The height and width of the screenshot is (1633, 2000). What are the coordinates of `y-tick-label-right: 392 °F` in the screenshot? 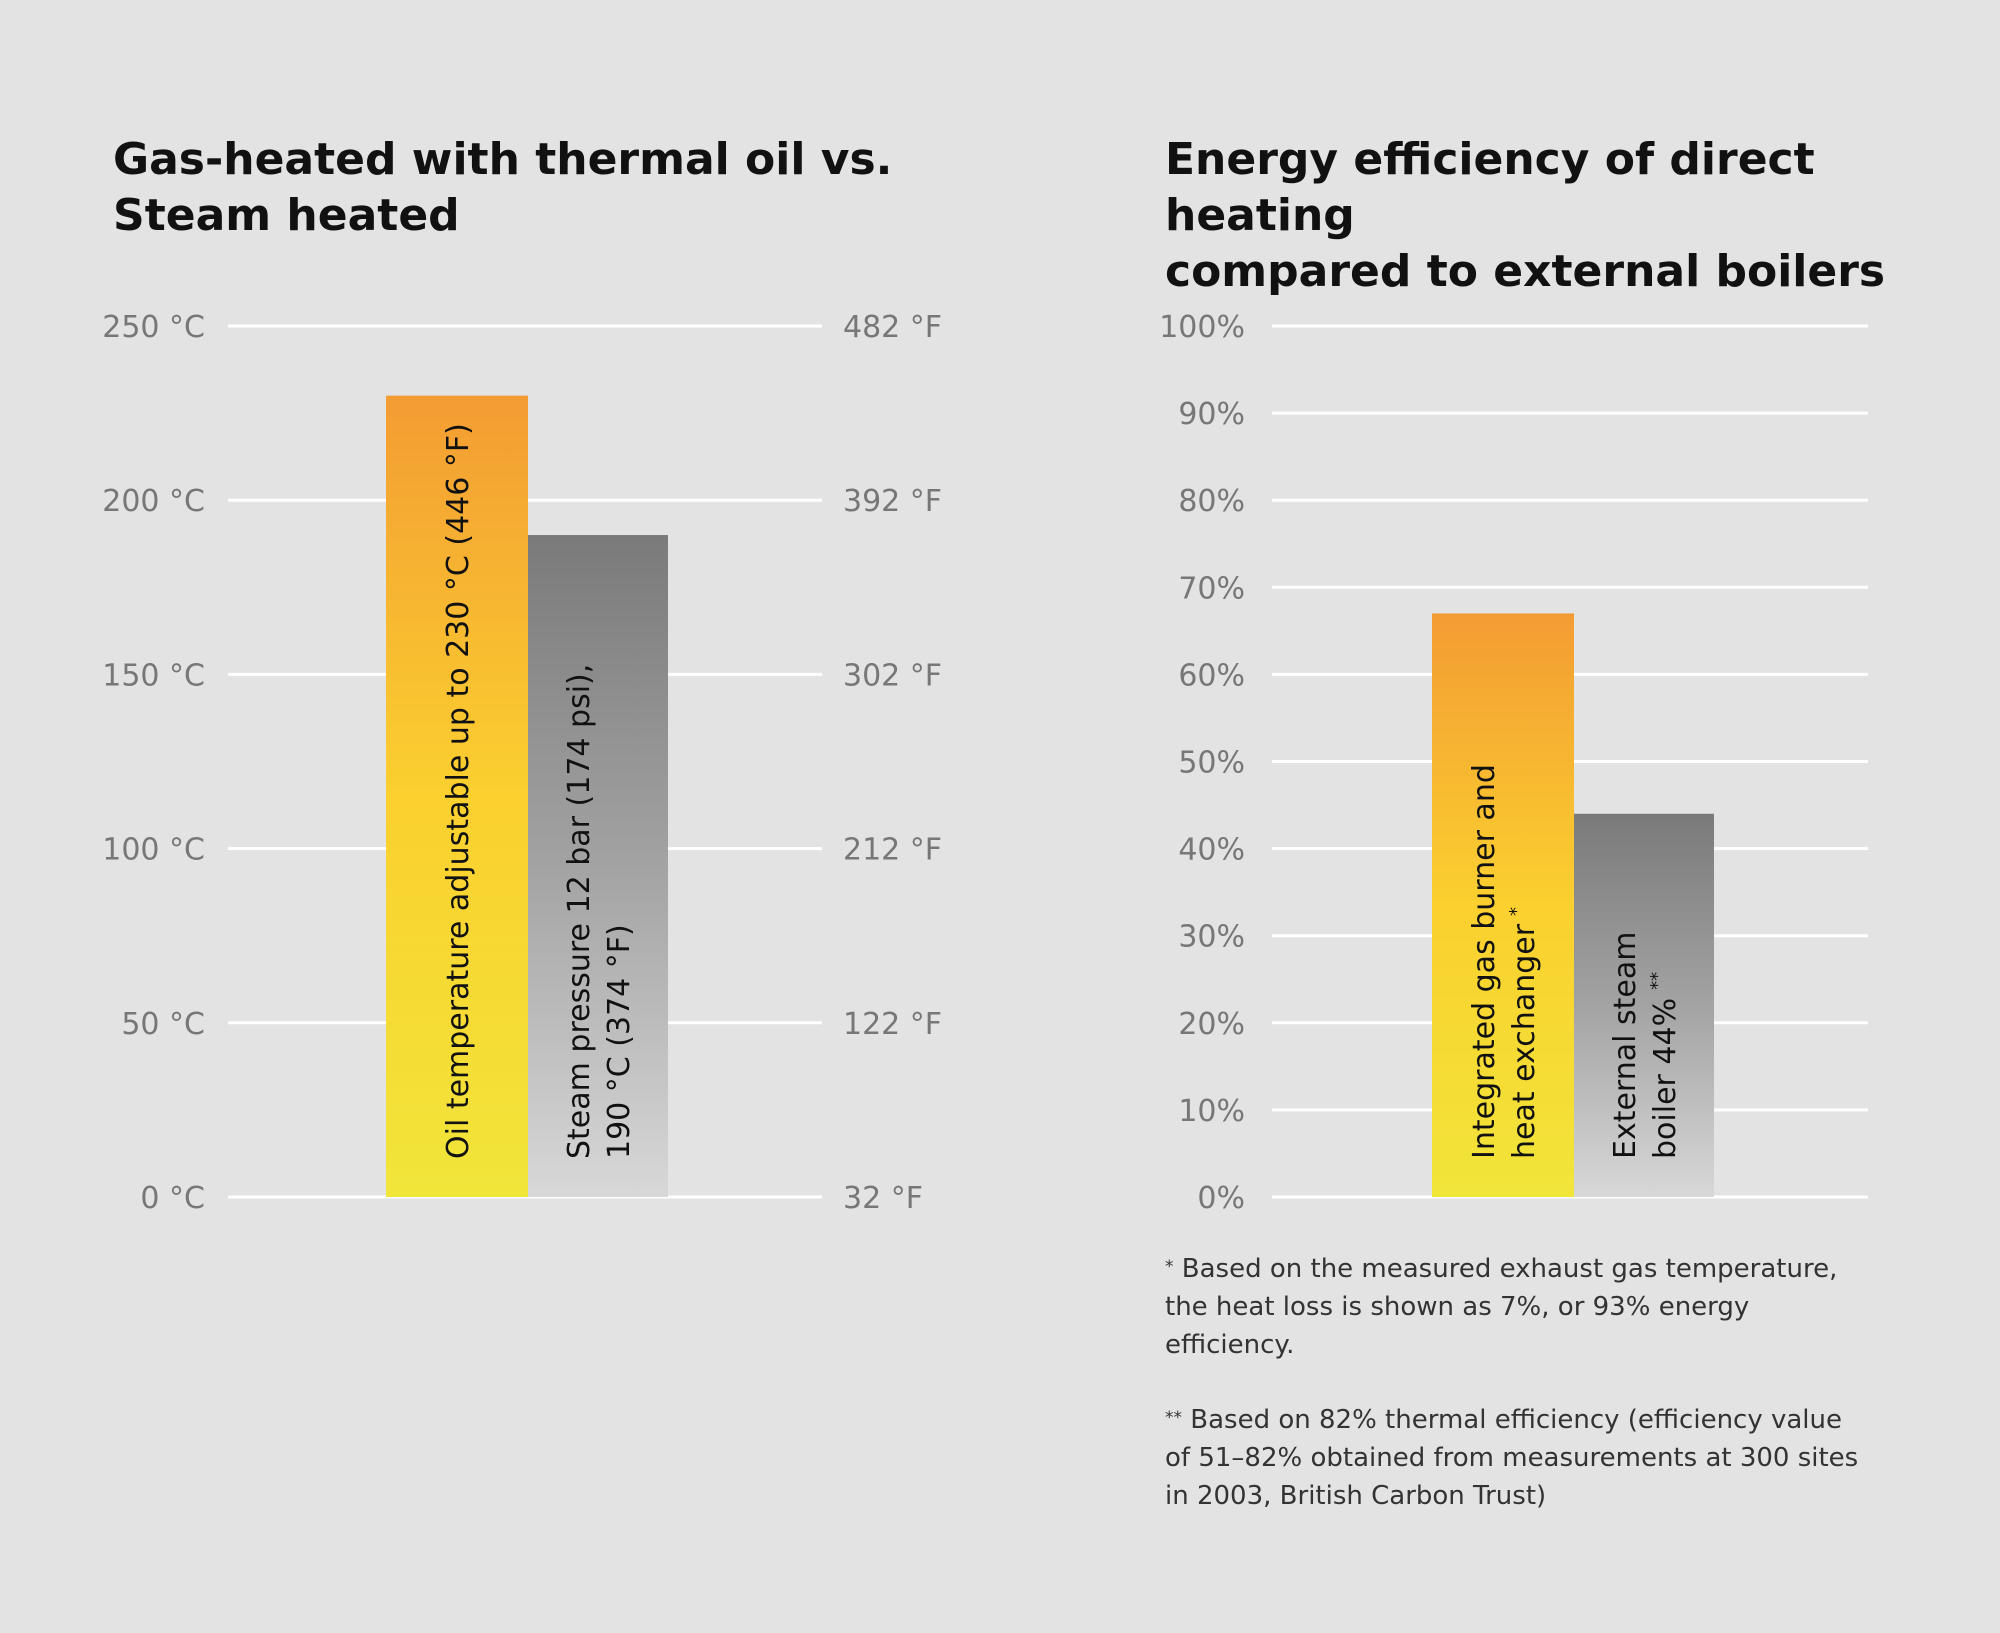 It's located at (892, 501).